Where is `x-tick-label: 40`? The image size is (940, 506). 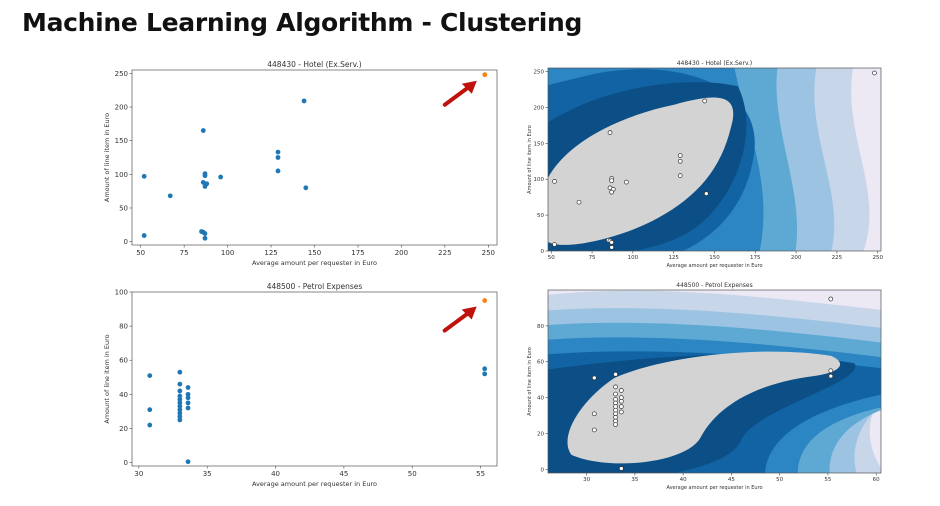 x-tick-label: 40 is located at coordinates (683, 480).